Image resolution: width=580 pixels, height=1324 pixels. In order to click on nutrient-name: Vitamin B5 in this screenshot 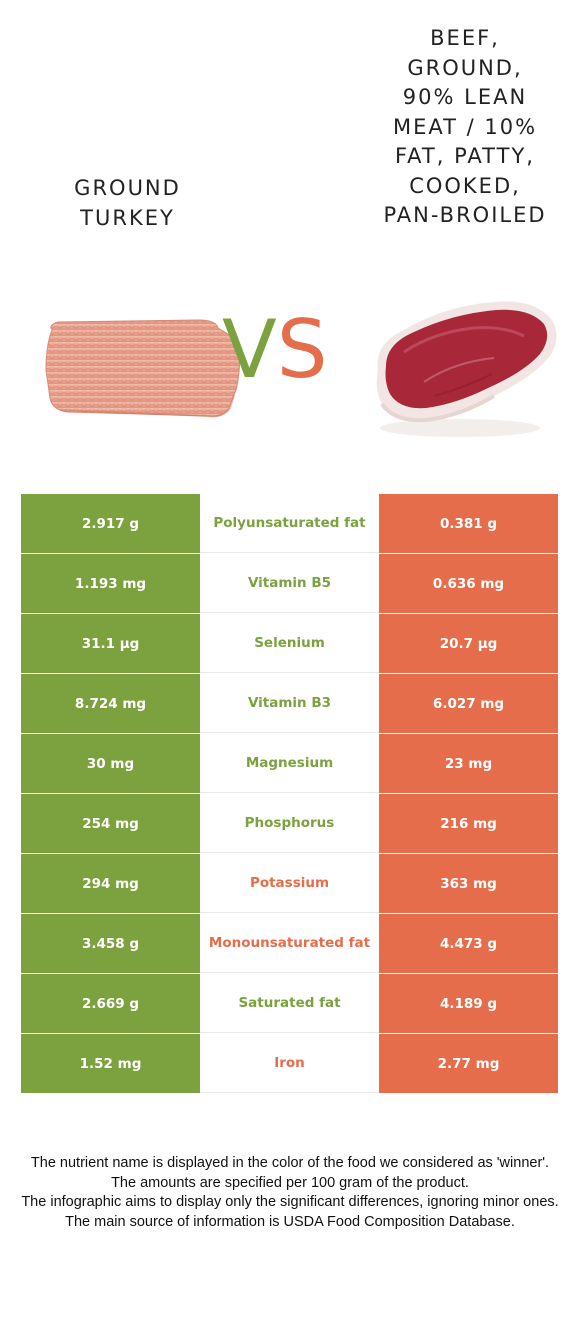, I will do `click(289, 583)`.